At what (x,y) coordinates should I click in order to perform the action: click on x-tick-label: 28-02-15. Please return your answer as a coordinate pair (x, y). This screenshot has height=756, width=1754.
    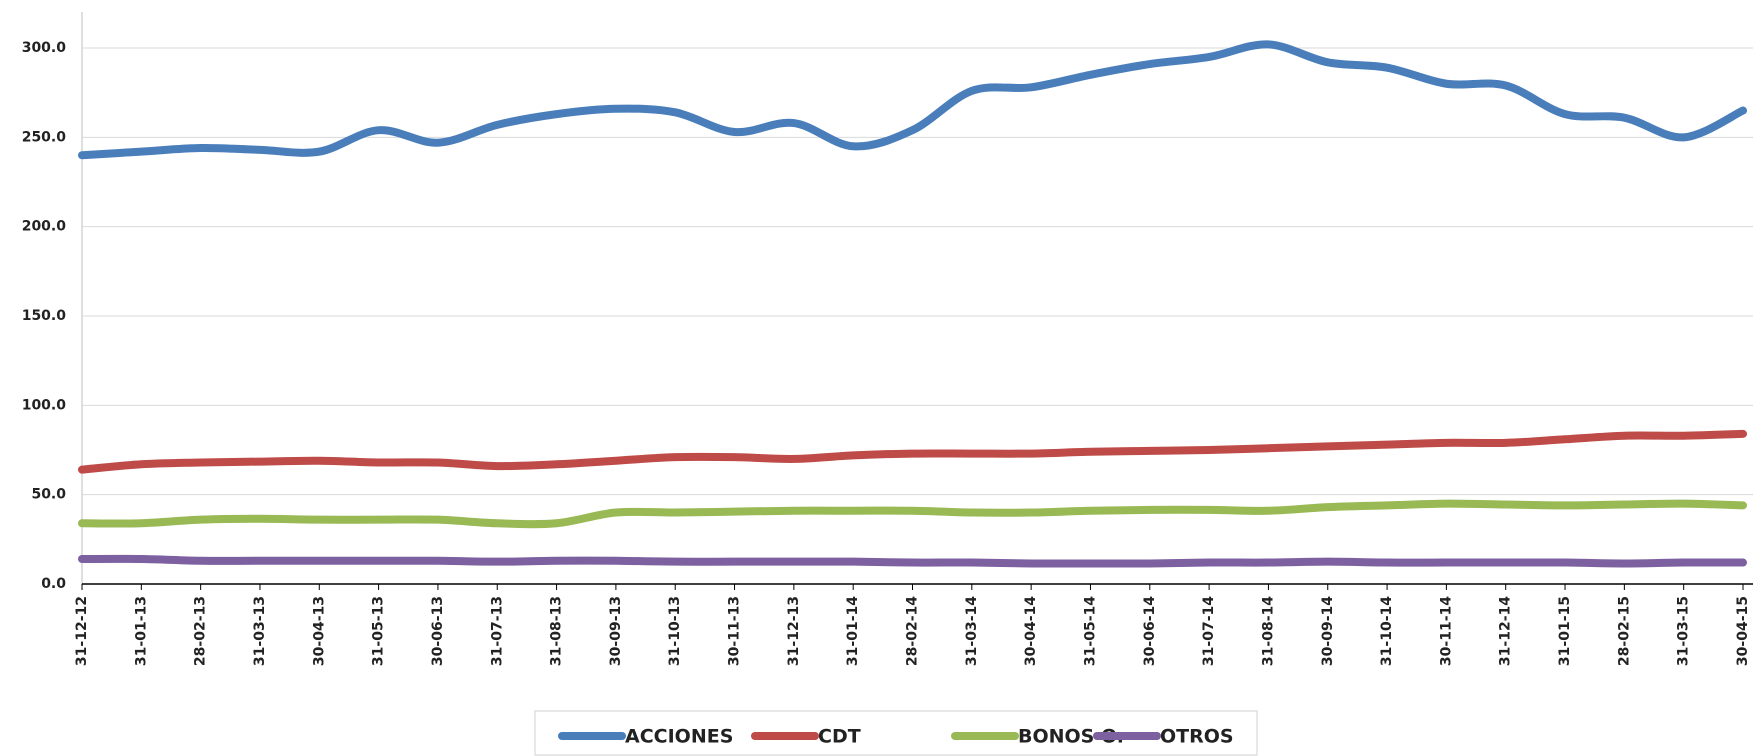
    Looking at the image, I should click on (1624, 631).